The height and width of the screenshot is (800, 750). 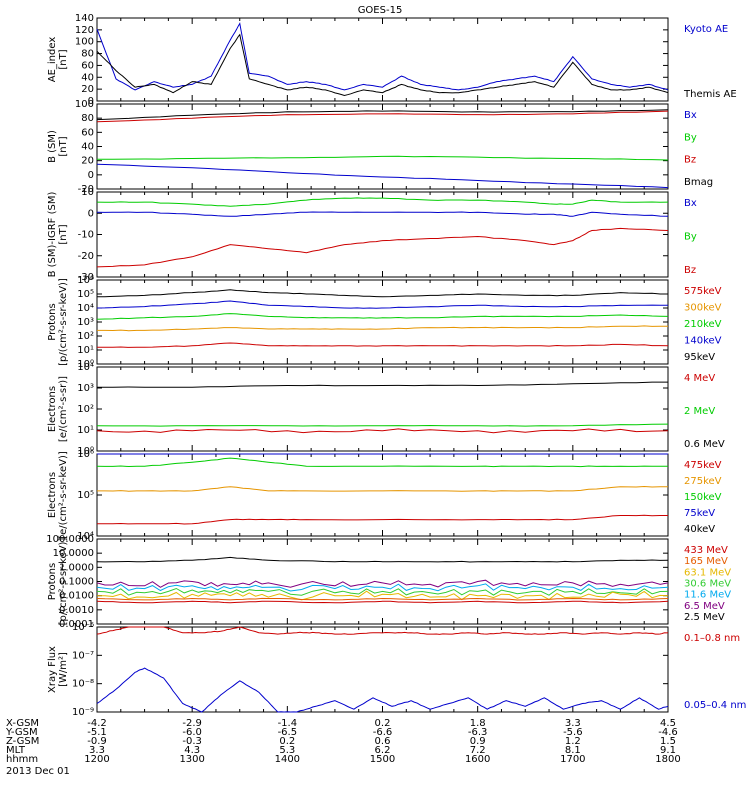 I want to click on x-row-label: X-GSM, so click(x=22, y=723).